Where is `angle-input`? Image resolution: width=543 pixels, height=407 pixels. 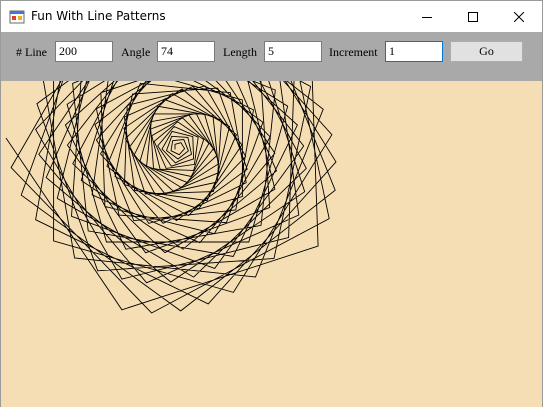
angle-input is located at coordinates (186, 51).